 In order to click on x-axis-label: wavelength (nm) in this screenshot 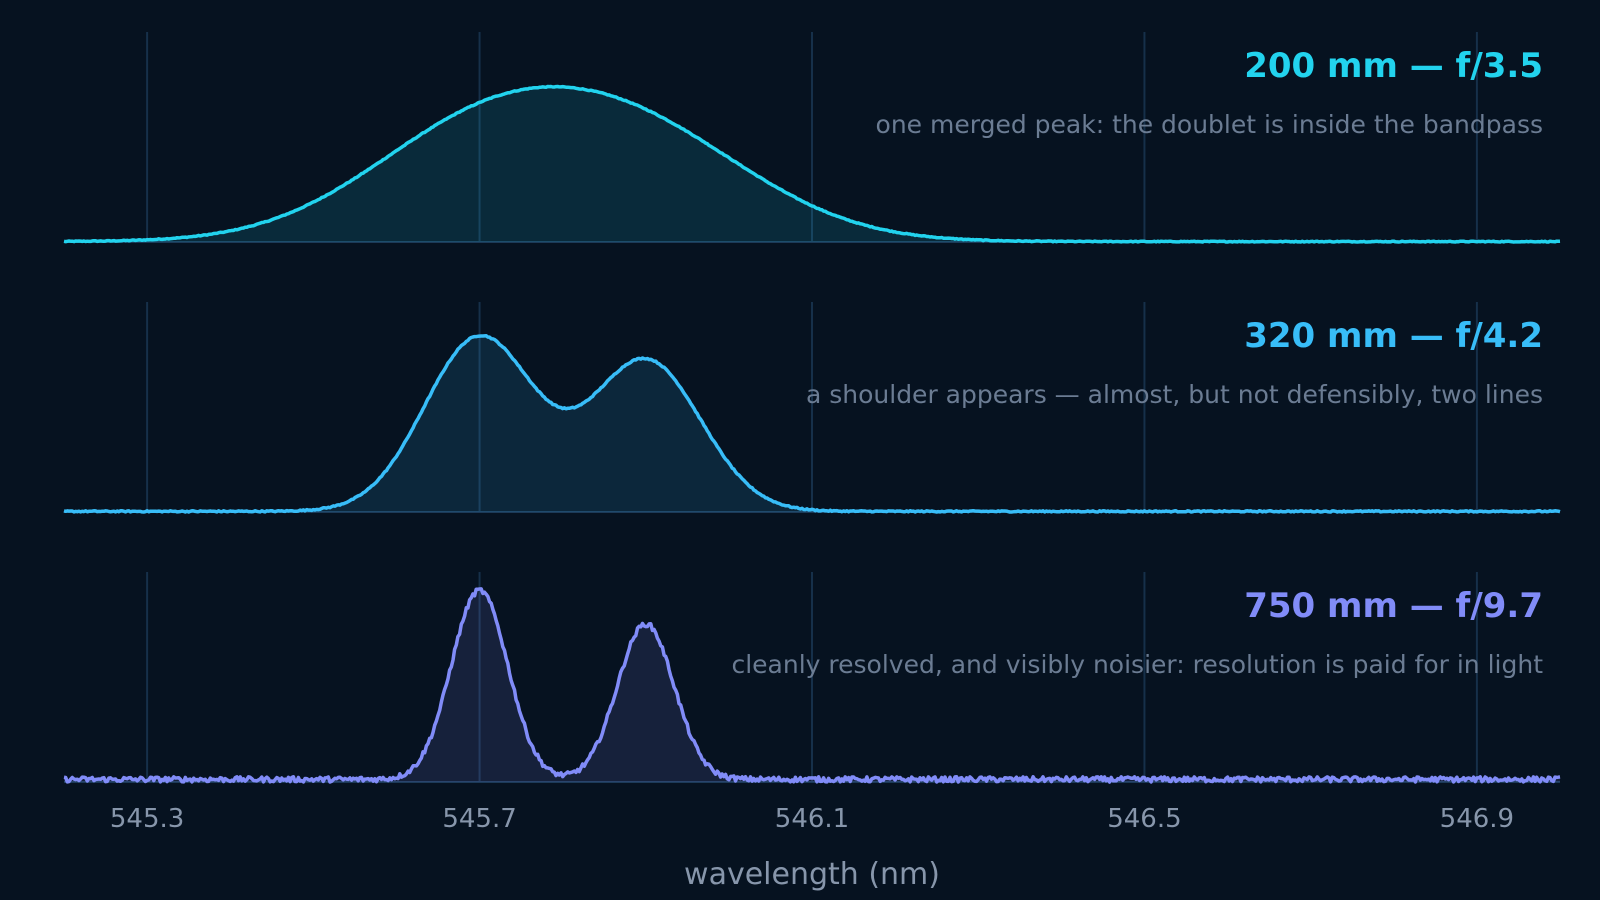, I will do `click(812, 874)`.